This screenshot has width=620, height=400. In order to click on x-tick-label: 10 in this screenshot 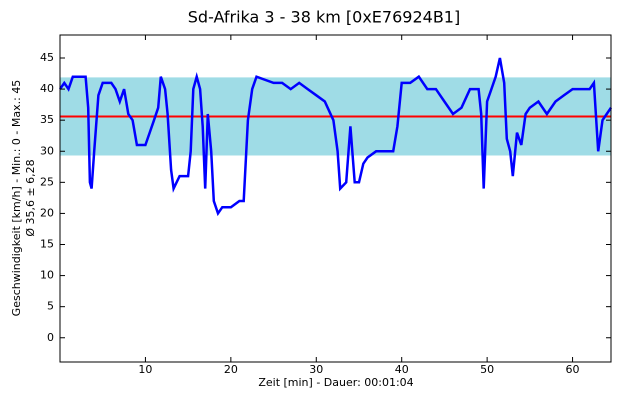, I will do `click(145, 369)`.